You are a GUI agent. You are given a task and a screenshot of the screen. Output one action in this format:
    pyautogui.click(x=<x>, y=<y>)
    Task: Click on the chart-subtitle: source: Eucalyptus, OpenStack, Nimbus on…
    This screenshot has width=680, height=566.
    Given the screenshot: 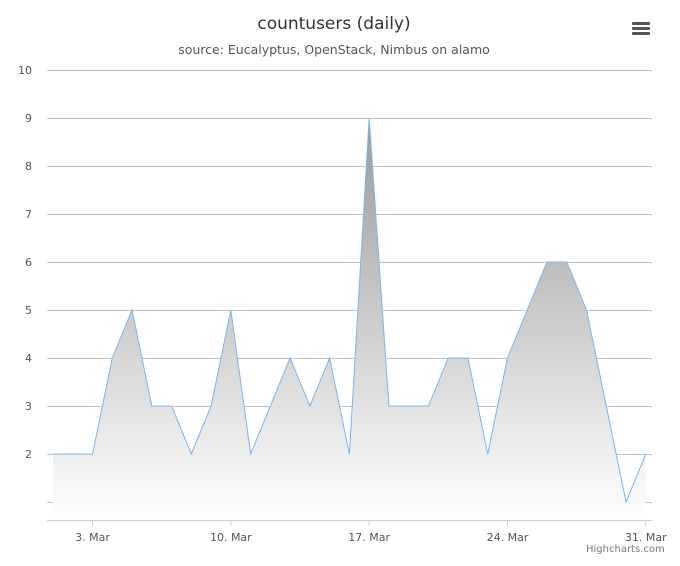 What is the action you would take?
    pyautogui.click(x=334, y=49)
    